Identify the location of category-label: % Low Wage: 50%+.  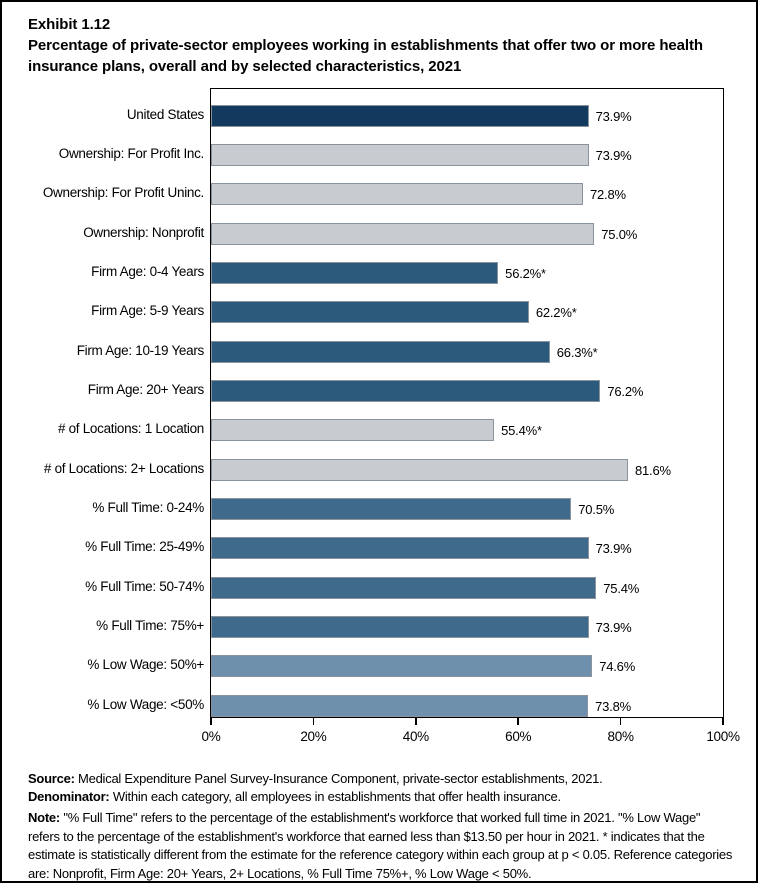
(145, 665).